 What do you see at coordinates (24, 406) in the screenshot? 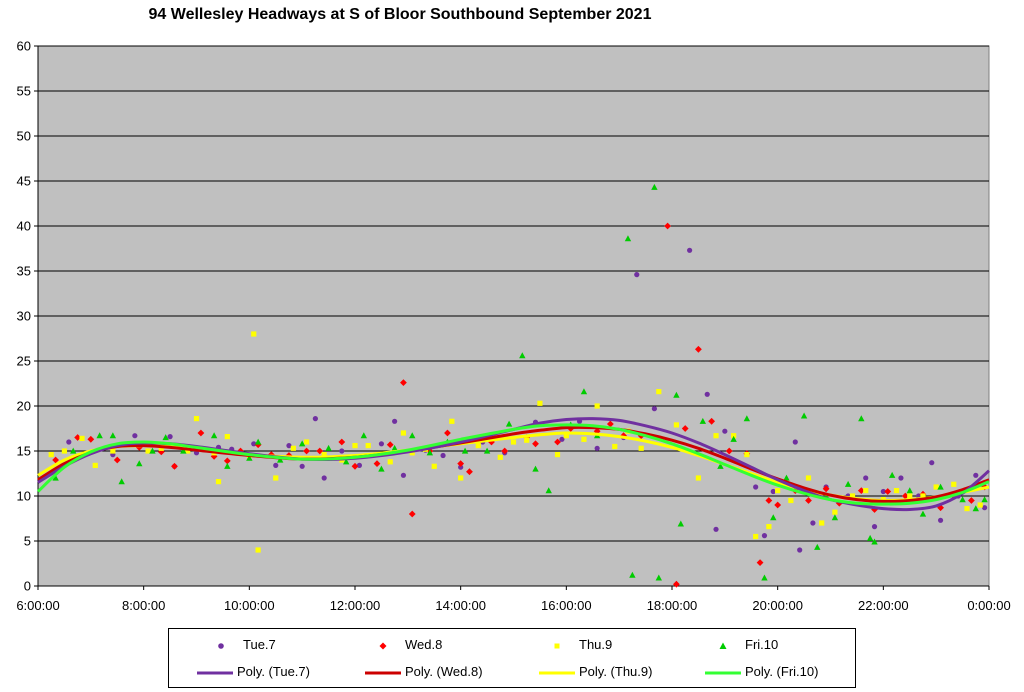
I see `y-tick-label: 20` at bounding box center [24, 406].